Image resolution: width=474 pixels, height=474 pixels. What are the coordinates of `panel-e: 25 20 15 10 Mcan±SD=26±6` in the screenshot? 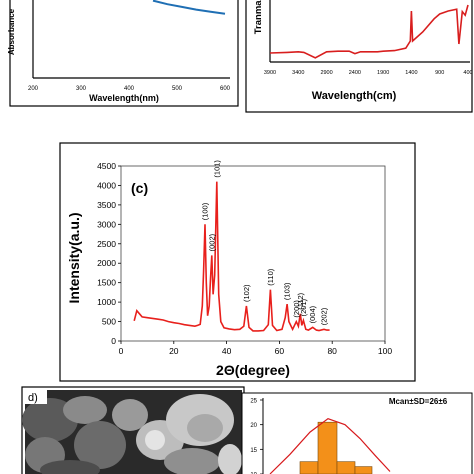 It's located at (357, 433).